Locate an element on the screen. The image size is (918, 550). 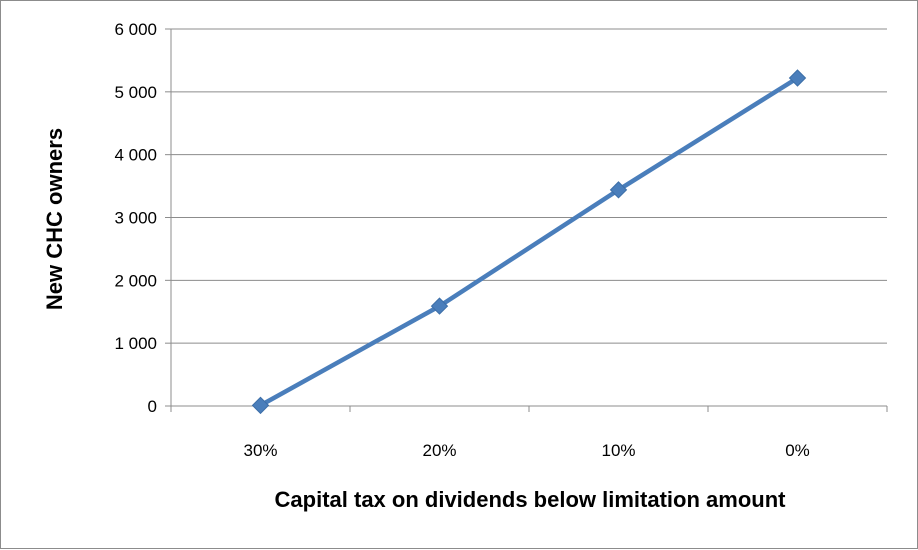
x-tick-labels: 30% 20% 10% 0% is located at coordinates (526, 450).